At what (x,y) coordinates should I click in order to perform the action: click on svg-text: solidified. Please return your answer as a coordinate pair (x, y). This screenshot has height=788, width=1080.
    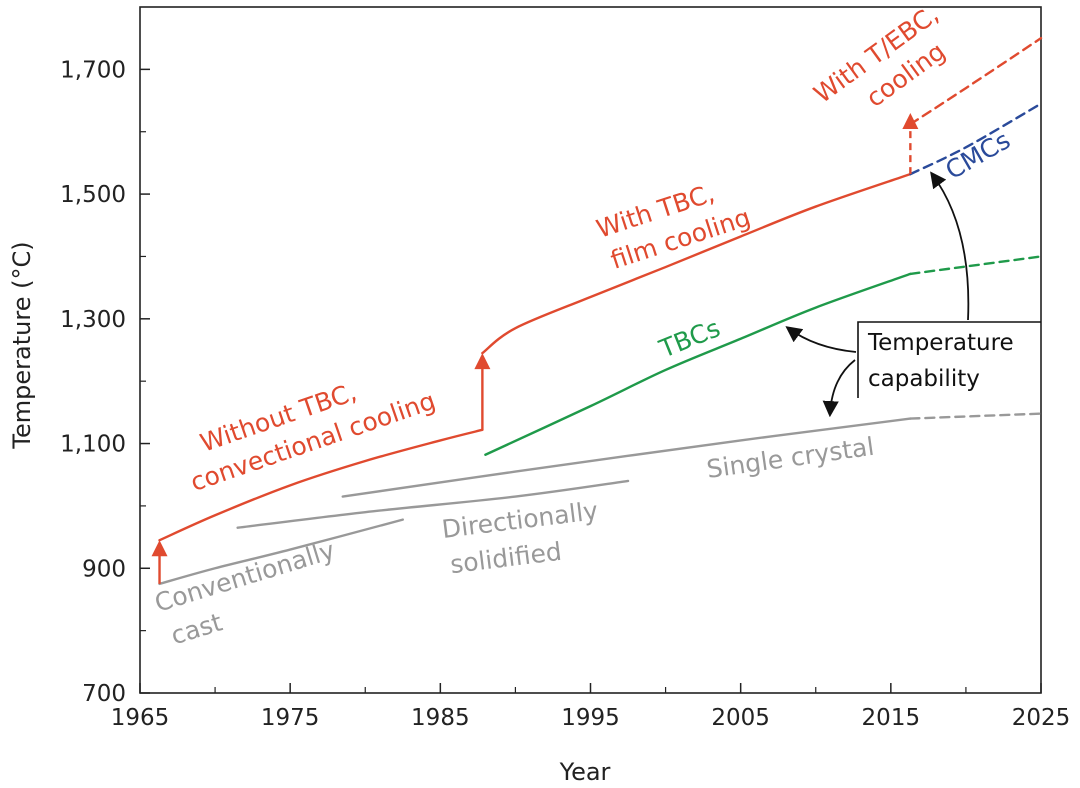
    Looking at the image, I should click on (506, 558).